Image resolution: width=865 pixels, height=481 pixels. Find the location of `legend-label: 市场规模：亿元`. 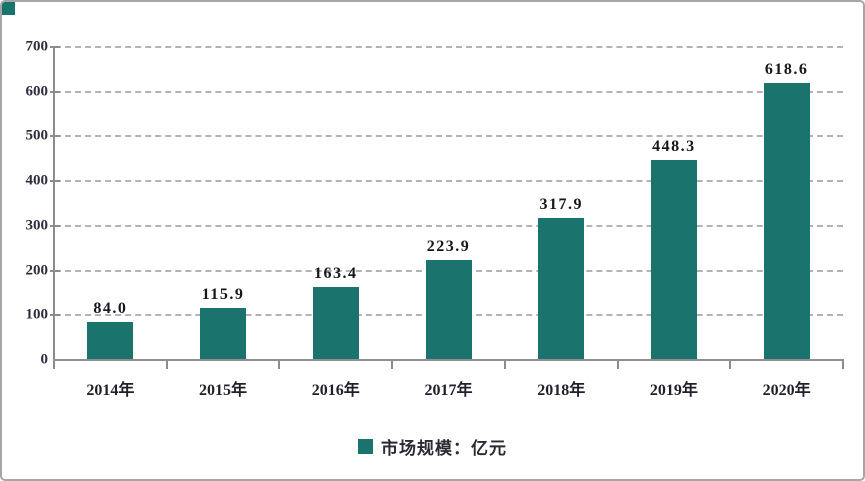

legend-label: 市场规模：亿元 is located at coordinates (444, 448).